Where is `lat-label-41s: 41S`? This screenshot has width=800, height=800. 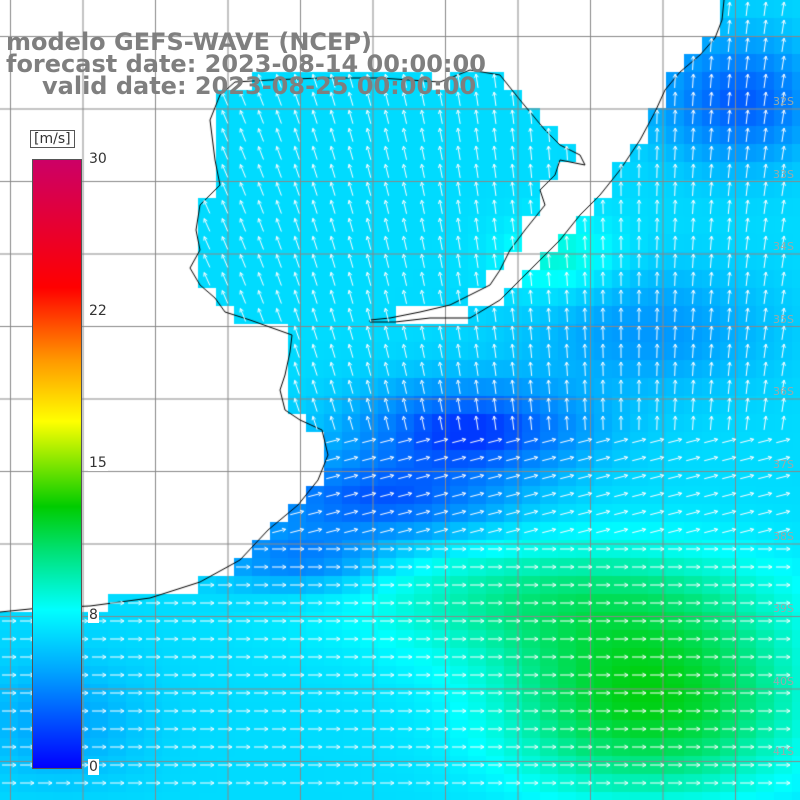
lat-label-41s: 41S is located at coordinates (783, 751).